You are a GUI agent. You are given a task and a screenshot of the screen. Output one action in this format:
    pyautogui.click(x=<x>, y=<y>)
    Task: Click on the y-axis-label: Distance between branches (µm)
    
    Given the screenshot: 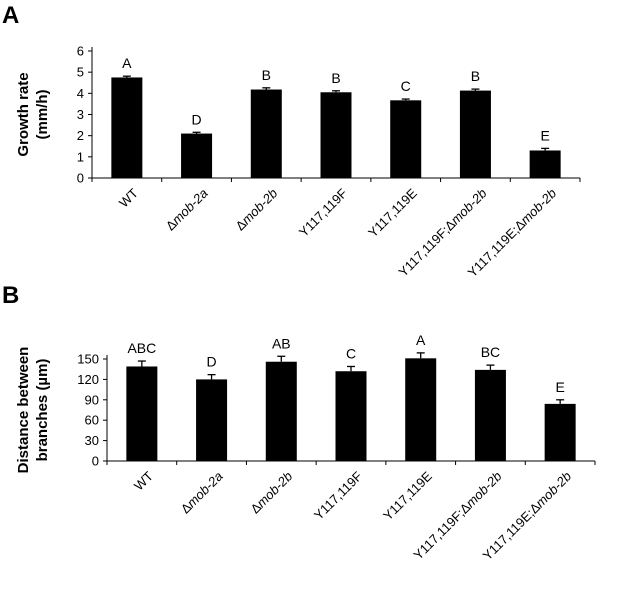 What is the action you would take?
    pyautogui.click(x=33, y=410)
    